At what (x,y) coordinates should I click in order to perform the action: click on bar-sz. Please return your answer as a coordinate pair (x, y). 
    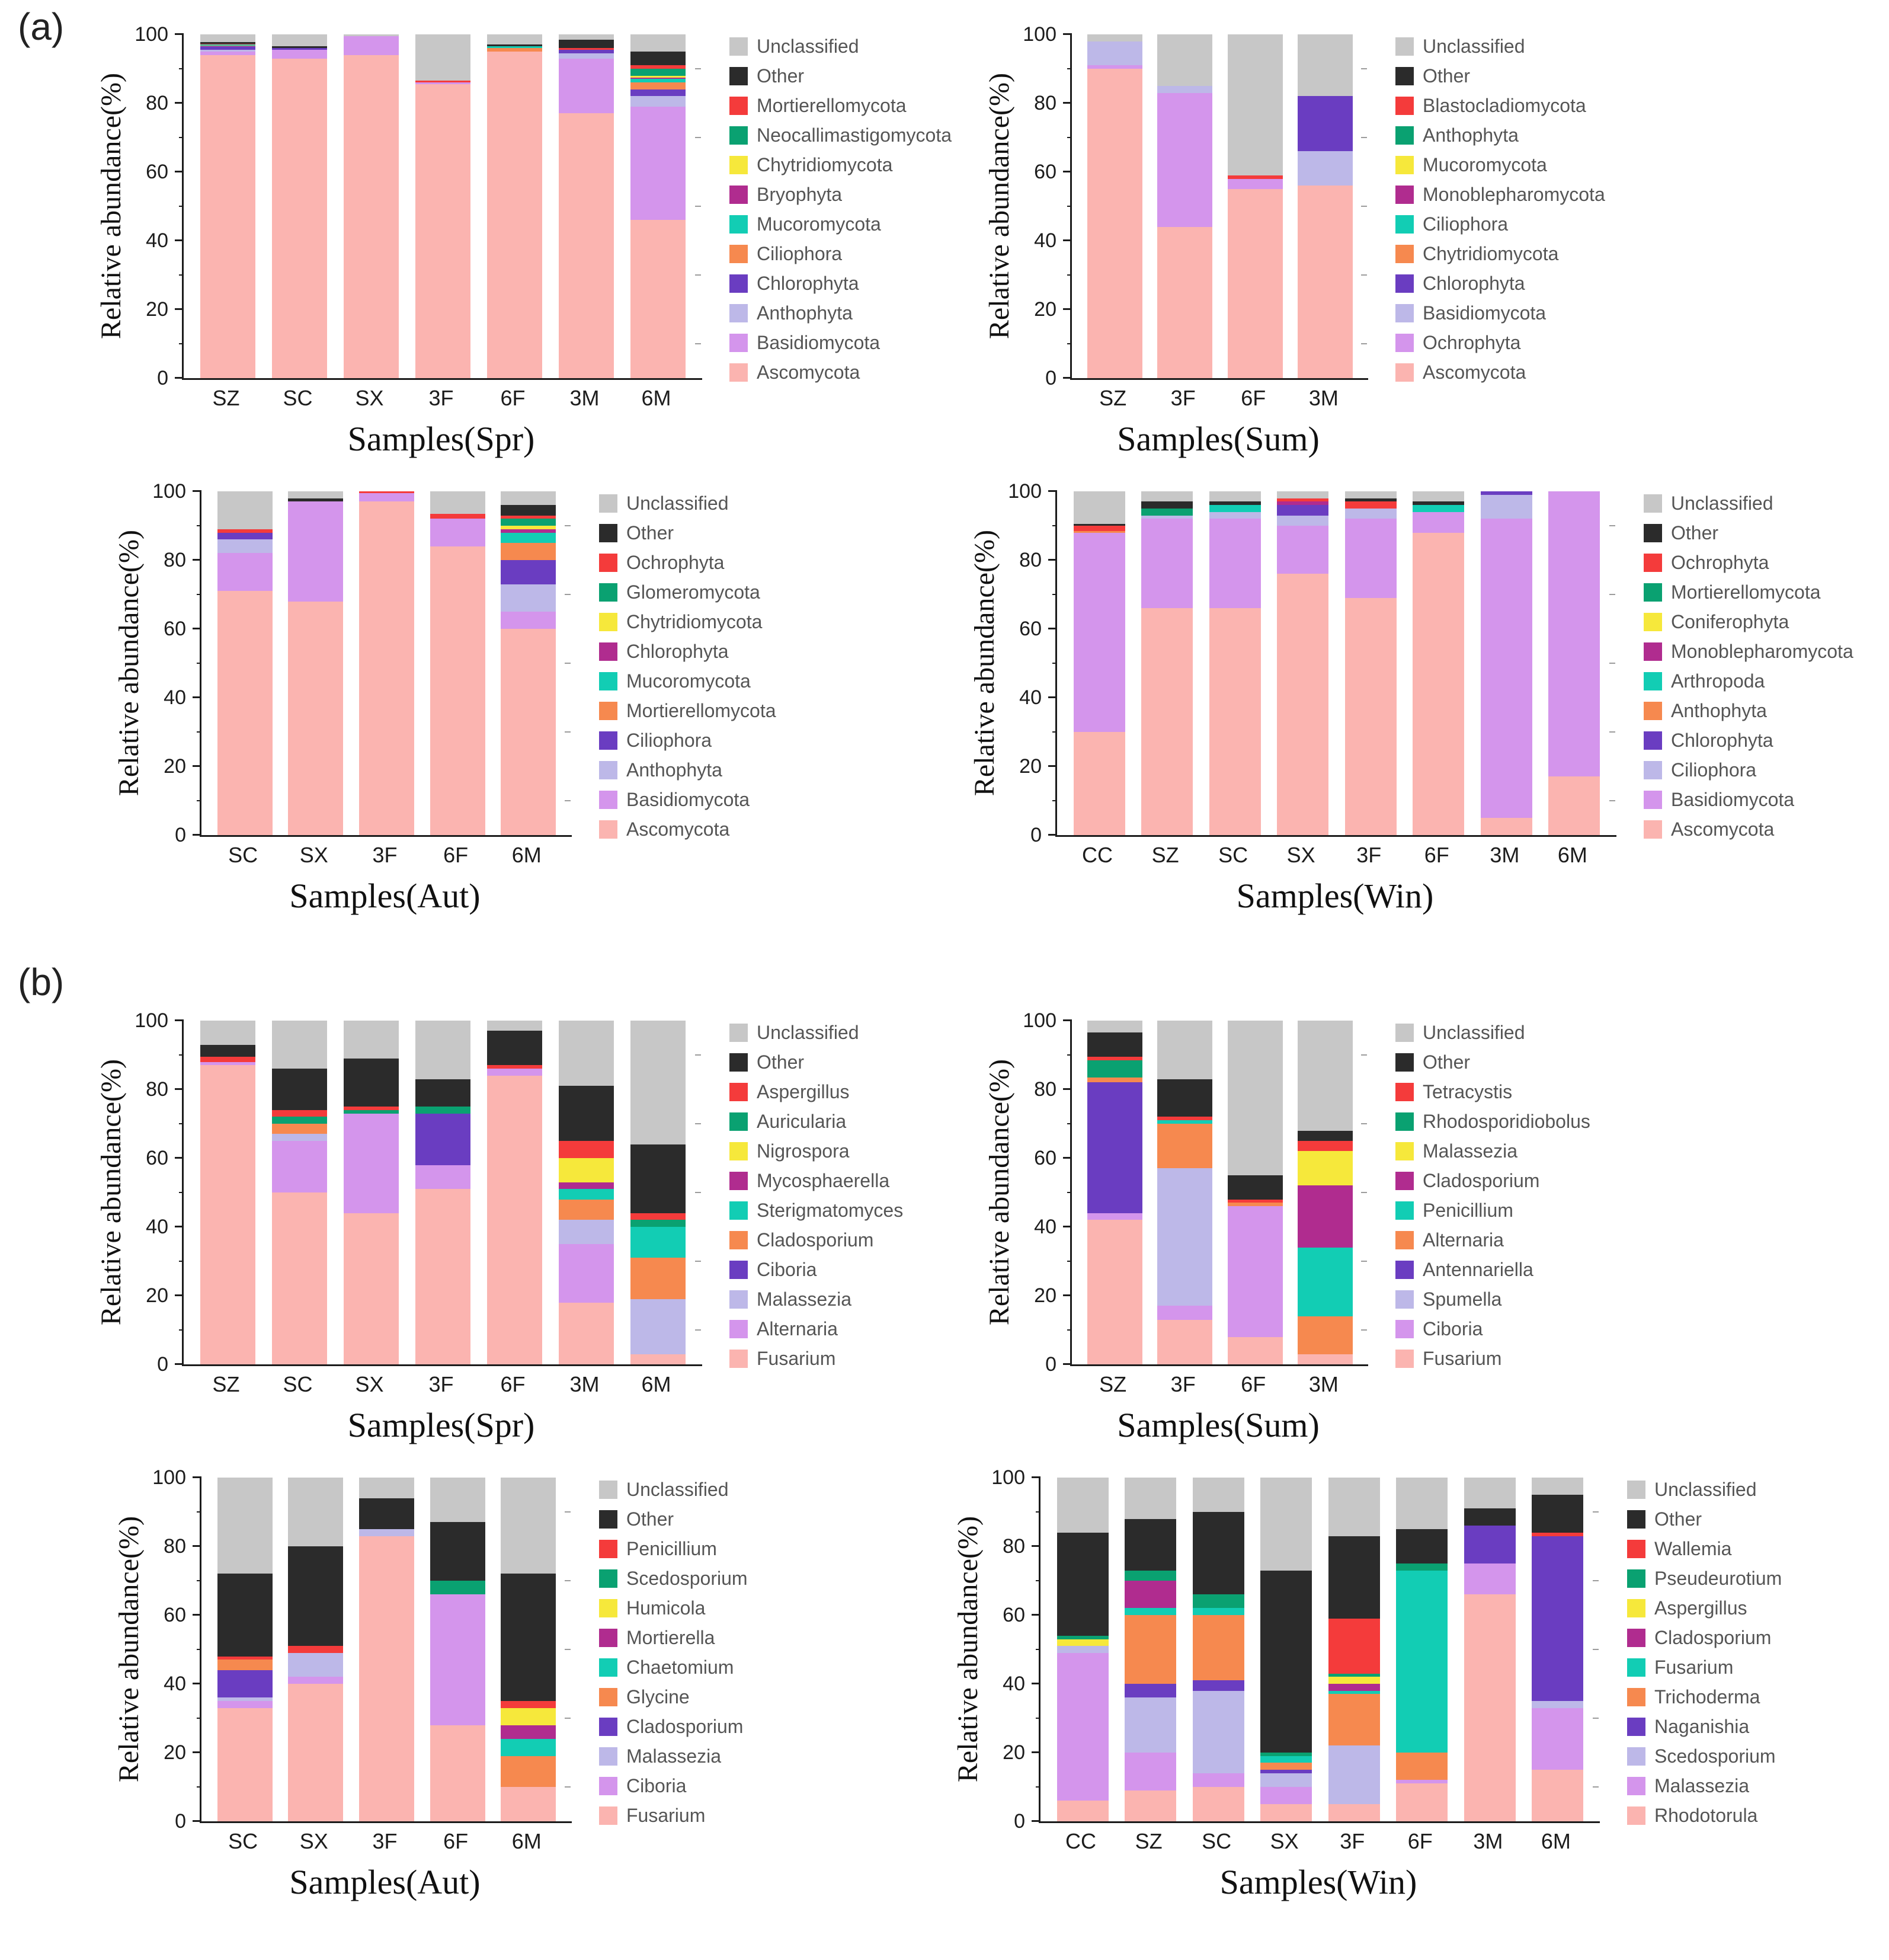
    Looking at the image, I should click on (1167, 663).